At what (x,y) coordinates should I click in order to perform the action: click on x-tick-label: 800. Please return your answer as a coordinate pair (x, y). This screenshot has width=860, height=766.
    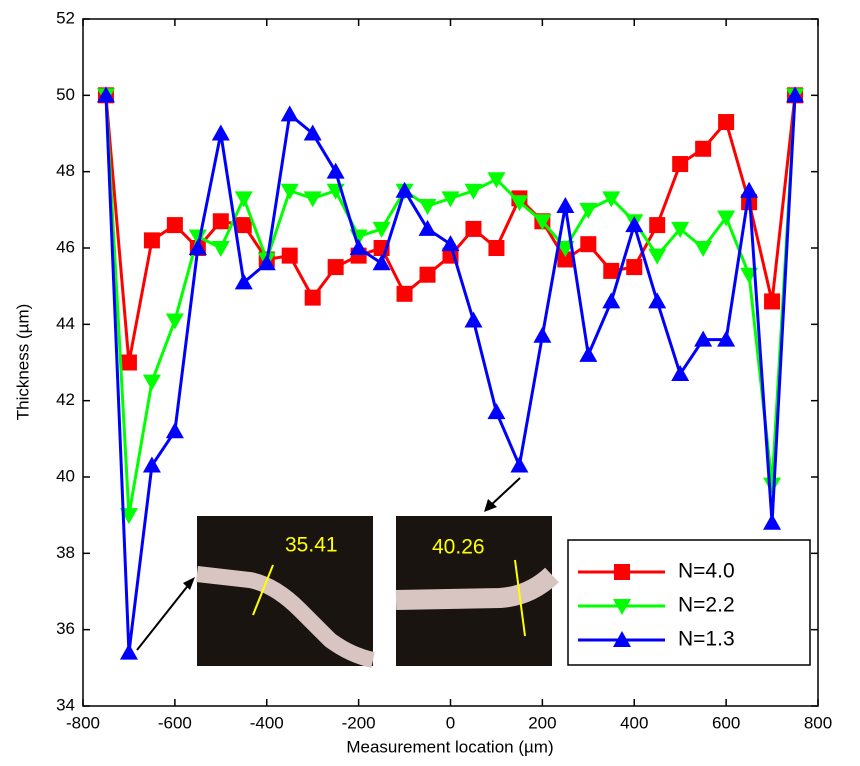
    Looking at the image, I should click on (818, 722).